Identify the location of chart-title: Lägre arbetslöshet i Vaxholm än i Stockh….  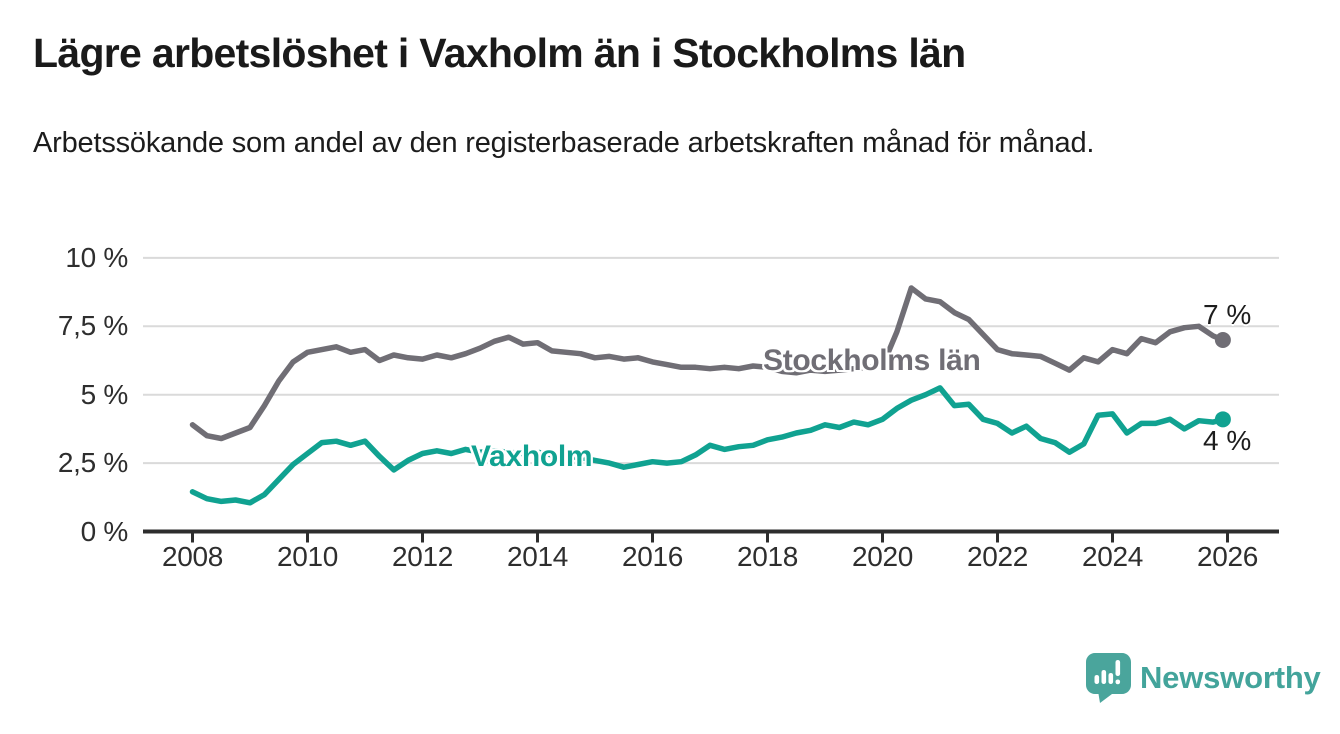
(499, 53).